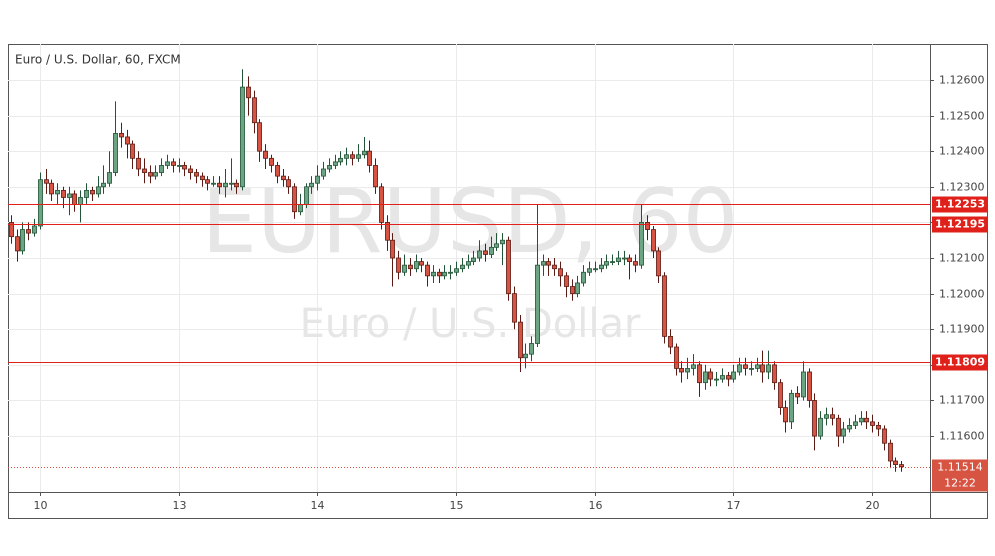 The image size is (995, 556). I want to click on x-tick-label: 14, so click(318, 505).